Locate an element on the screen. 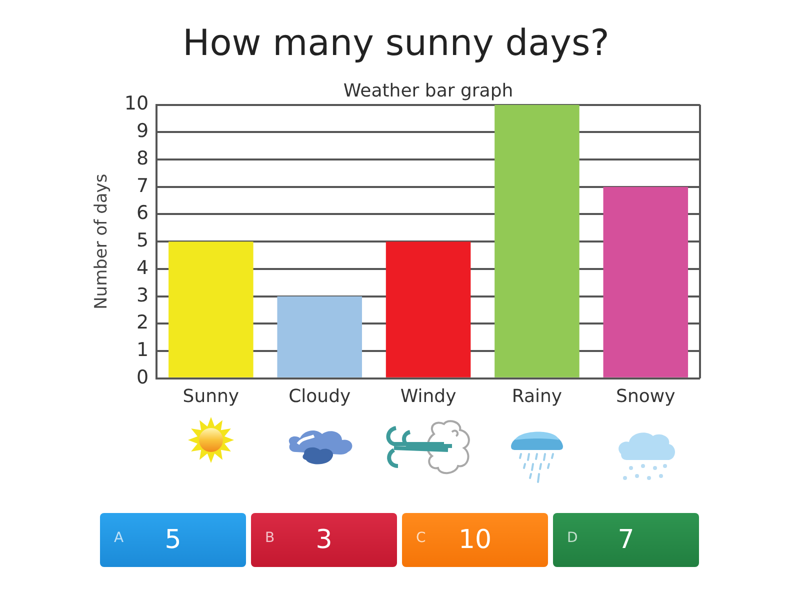 This screenshot has height=600, width=800. x-tick-label: Cloudy is located at coordinates (319, 396).